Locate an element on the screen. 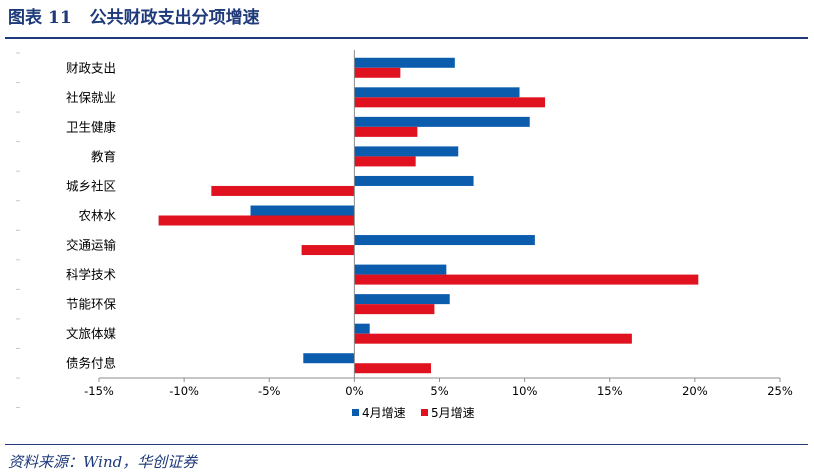 Image resolution: width=814 pixels, height=476 pixels. category-label: 文旅体媒 is located at coordinates (91, 333).